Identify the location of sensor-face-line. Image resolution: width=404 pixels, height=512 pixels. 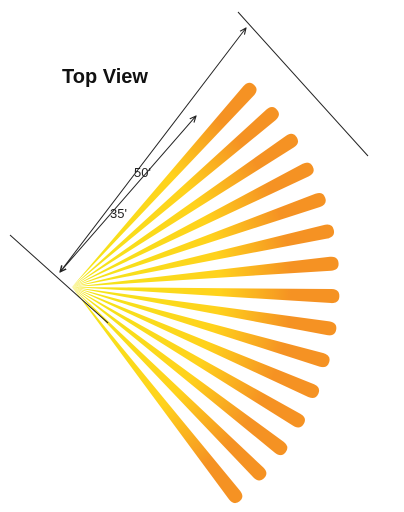
(59, 279).